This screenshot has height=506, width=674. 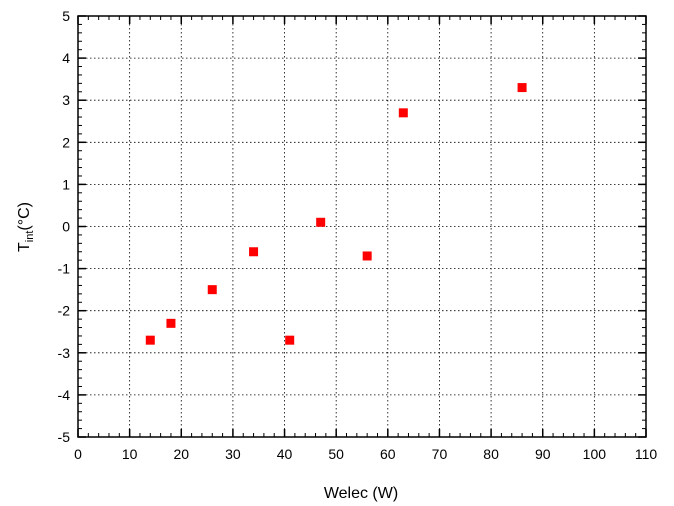 I want to click on y-tick-label: -4, so click(x=64, y=395).